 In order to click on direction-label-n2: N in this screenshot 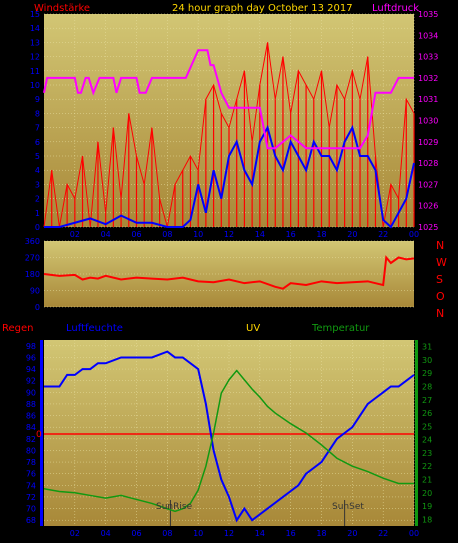, I will do `click(440, 313)`.